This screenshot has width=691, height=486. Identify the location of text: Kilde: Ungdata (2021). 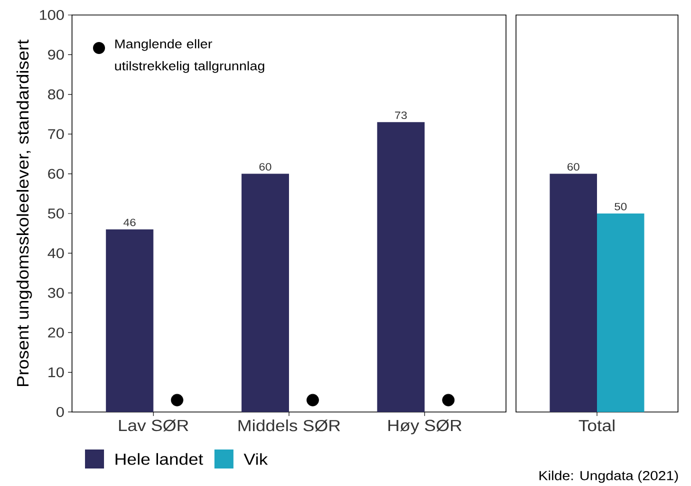
(609, 476).